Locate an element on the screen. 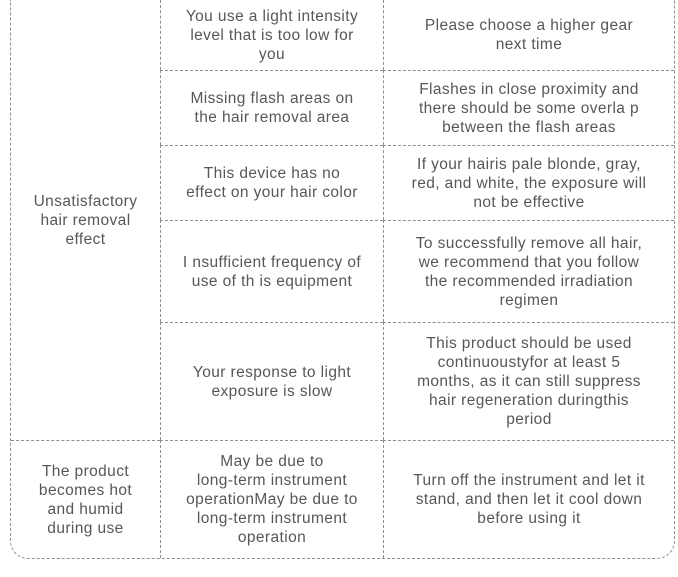  problem-cell-unsatisfactory-hair-removal: Unsatisfactory hair removal effect is located at coordinates (85, 220).